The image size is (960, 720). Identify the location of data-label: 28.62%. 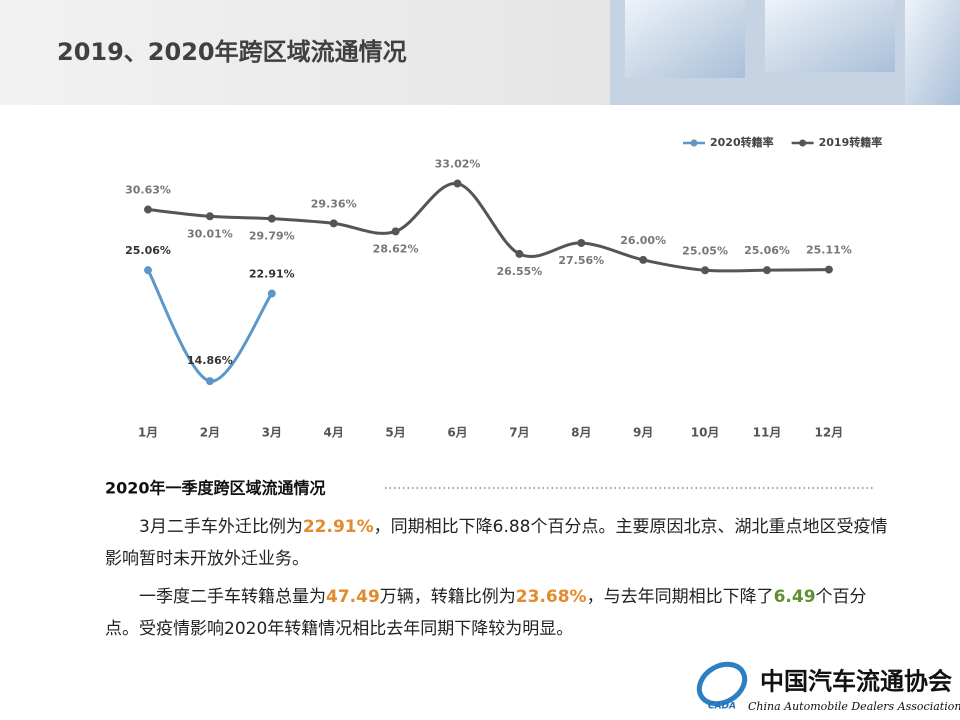
(396, 248).